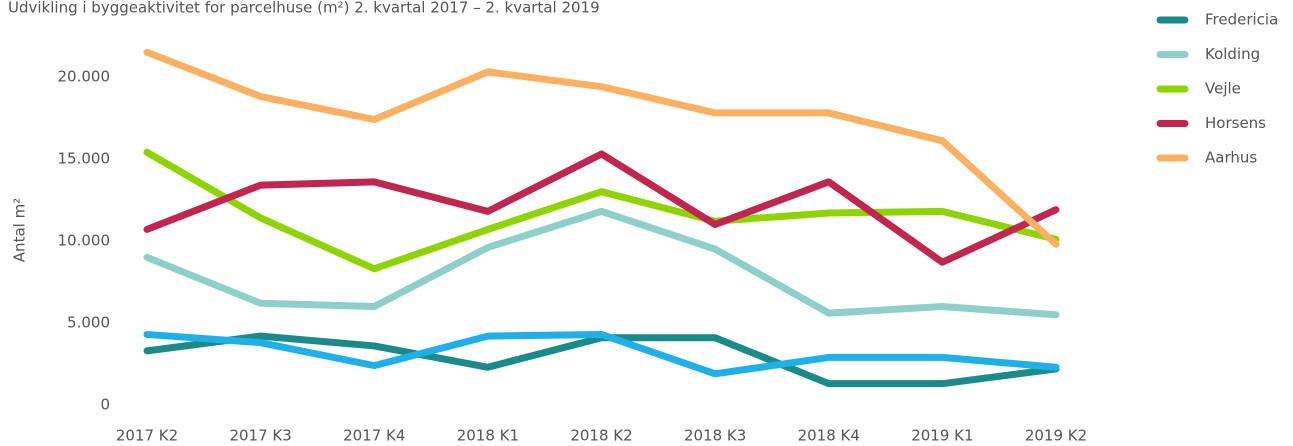  Describe the element at coordinates (601, 436) in the screenshot. I see `x-tick-label: 2018 K2` at that location.